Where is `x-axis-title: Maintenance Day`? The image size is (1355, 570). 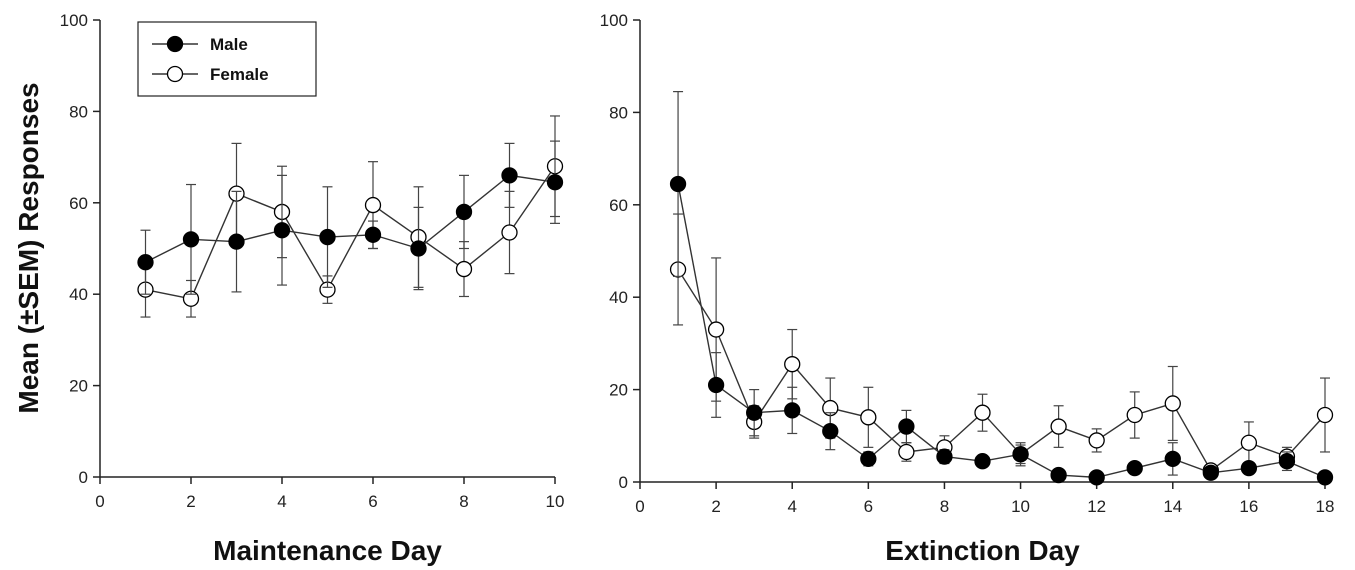
x-axis-title: Maintenance Day is located at coordinates (327, 550).